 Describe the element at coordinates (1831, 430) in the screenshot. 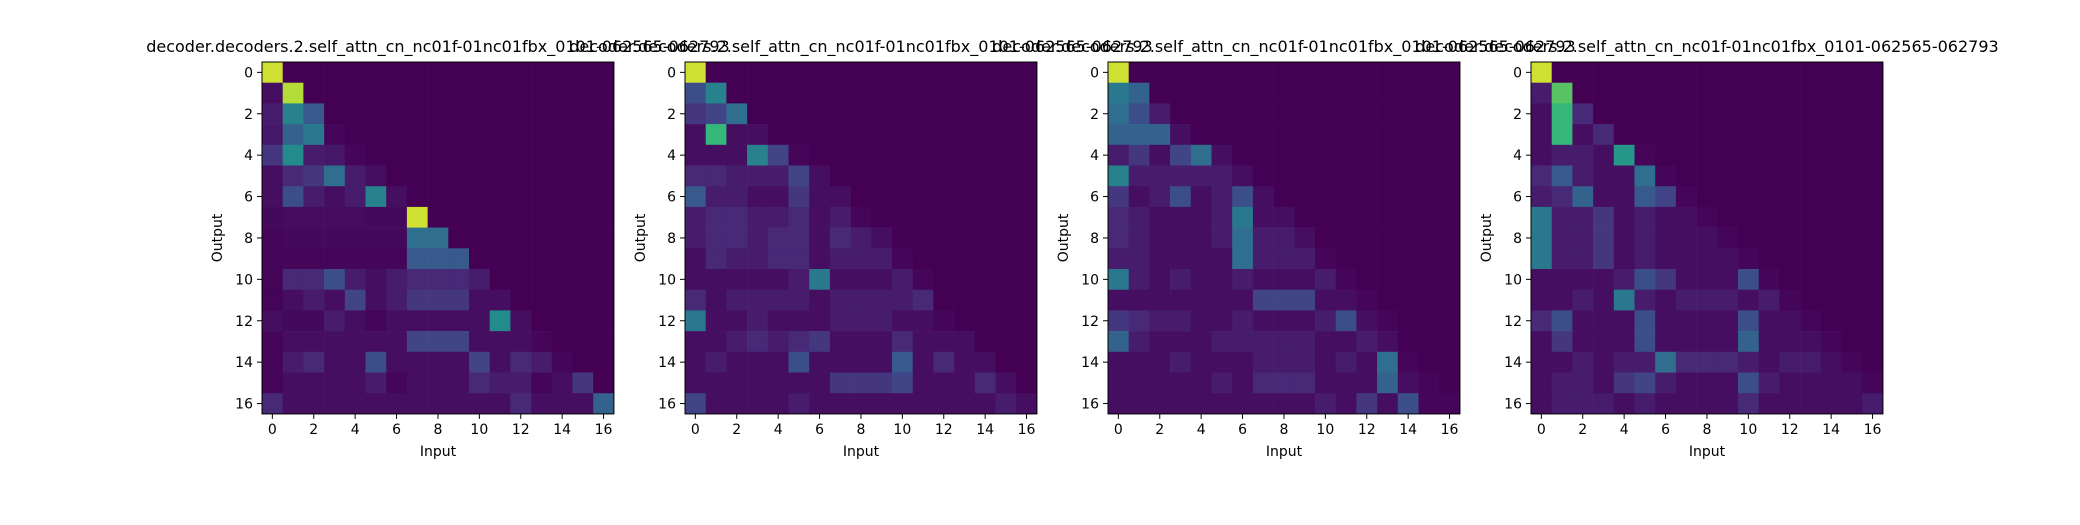

I see `x-tick-label: 14` at that location.